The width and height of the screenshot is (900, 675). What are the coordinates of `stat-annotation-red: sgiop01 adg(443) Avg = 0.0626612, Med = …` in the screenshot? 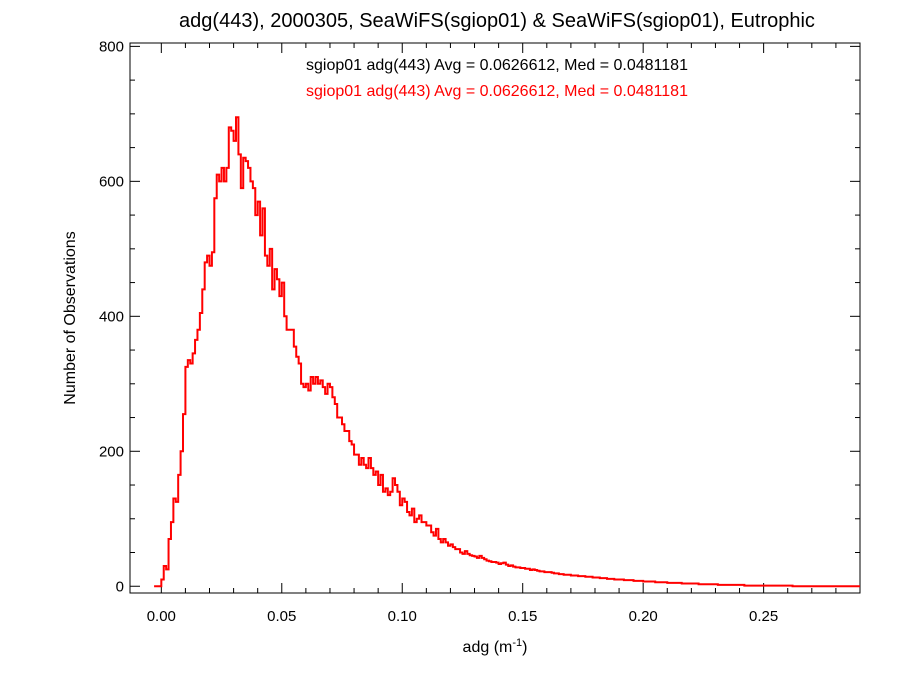 It's located at (497, 91).